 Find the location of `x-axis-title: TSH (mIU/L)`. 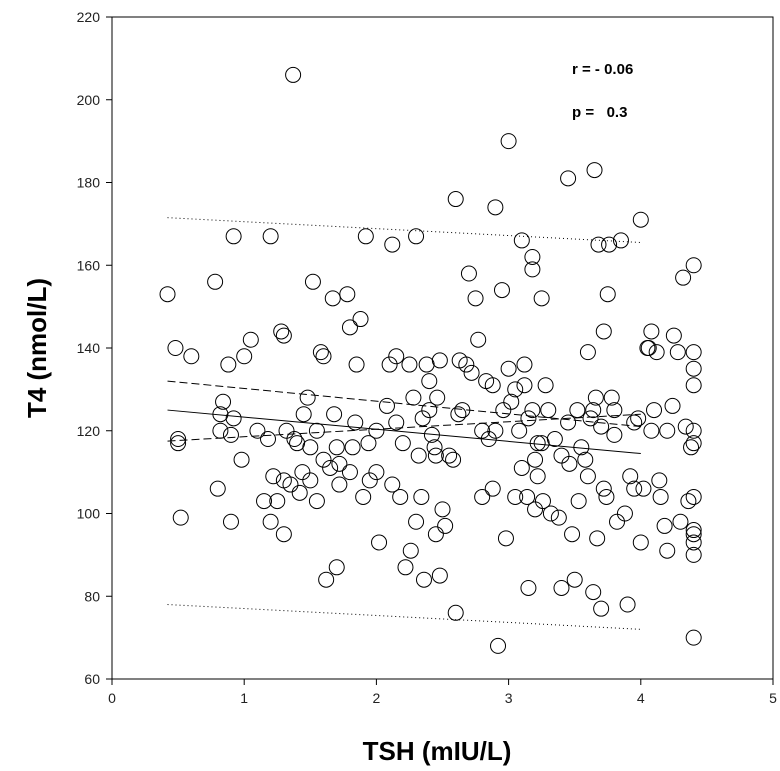

x-axis-title: TSH (mIU/L) is located at coordinates (437, 751).